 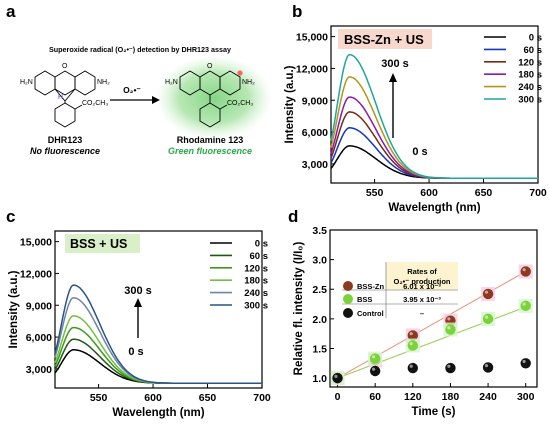 I want to click on panel-d-ytick-label: 3.0, so click(x=319, y=261).